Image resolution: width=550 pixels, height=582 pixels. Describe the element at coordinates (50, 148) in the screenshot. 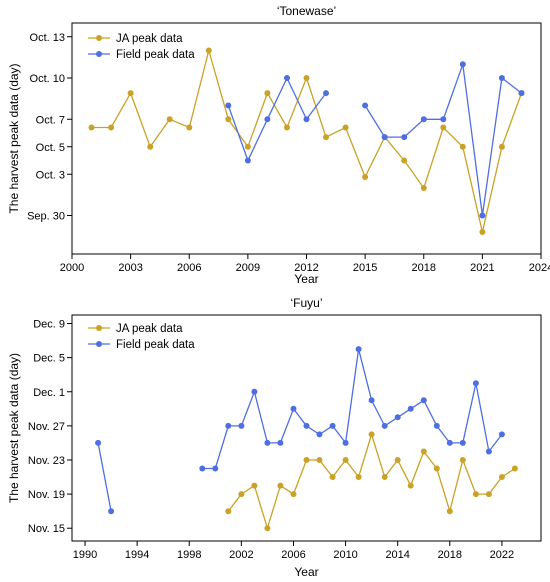

I see `y-tick-label: Oct. 5` at that location.